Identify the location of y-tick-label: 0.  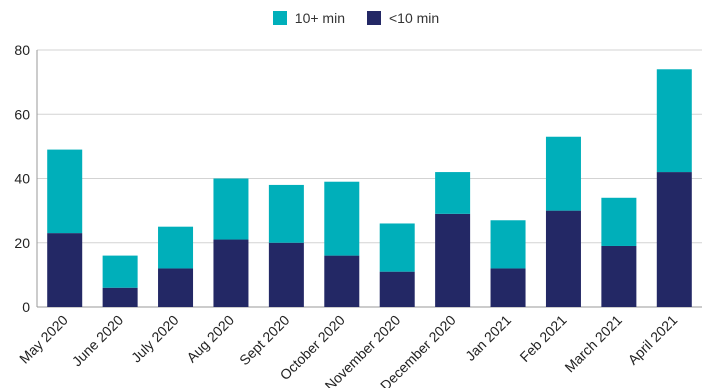
(26, 307).